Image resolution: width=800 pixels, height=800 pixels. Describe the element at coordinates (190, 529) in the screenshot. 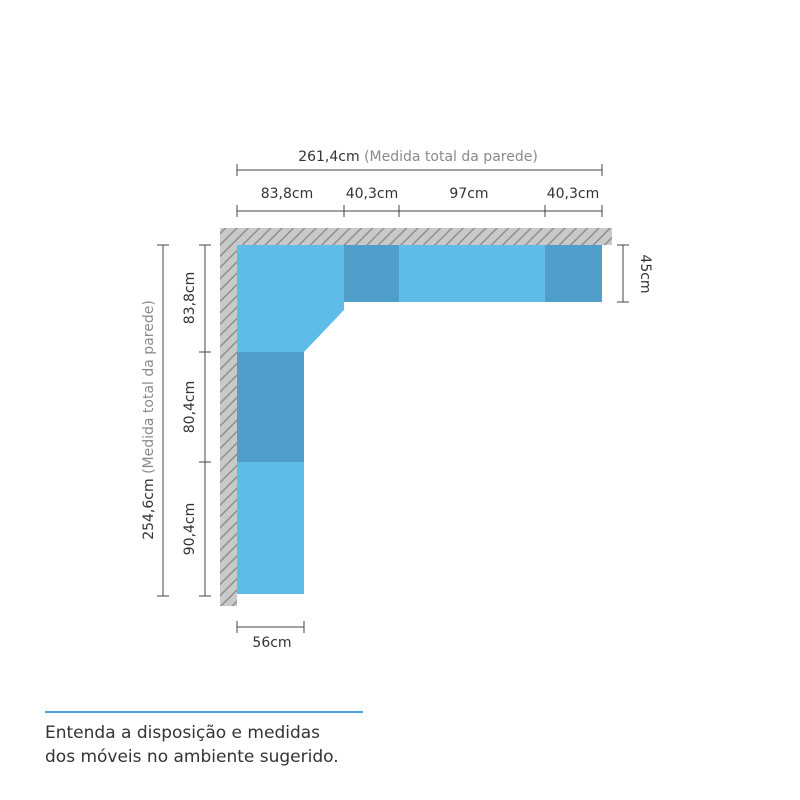

I see `segment-label: 90,4cm` at that location.